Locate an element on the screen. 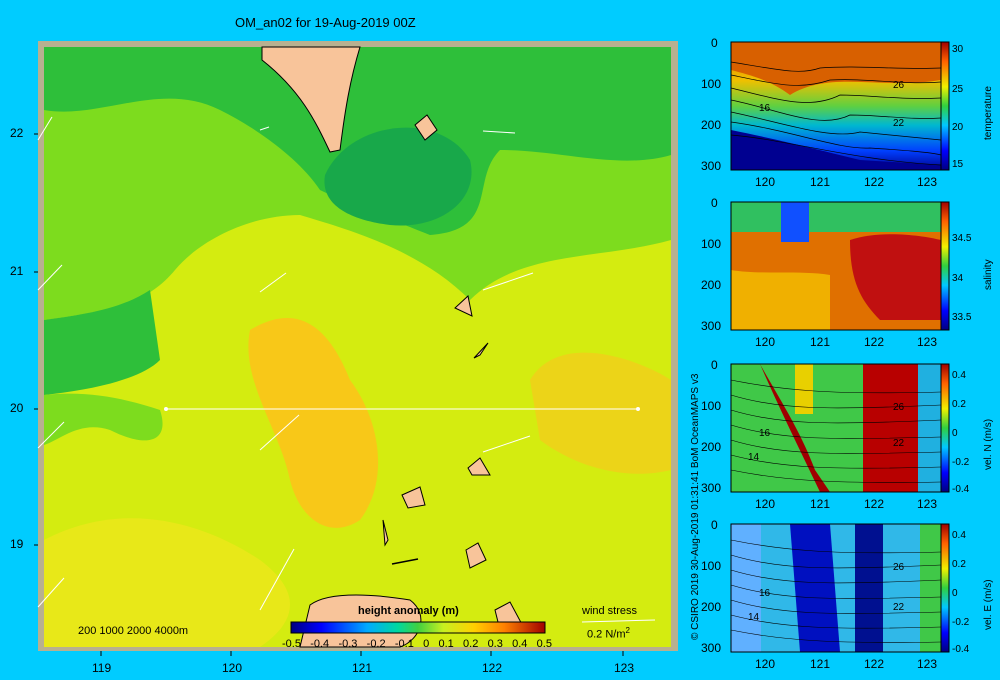 The width and height of the screenshot is (1000, 680). colorbar-title: height anomaly (m) is located at coordinates (408, 611).